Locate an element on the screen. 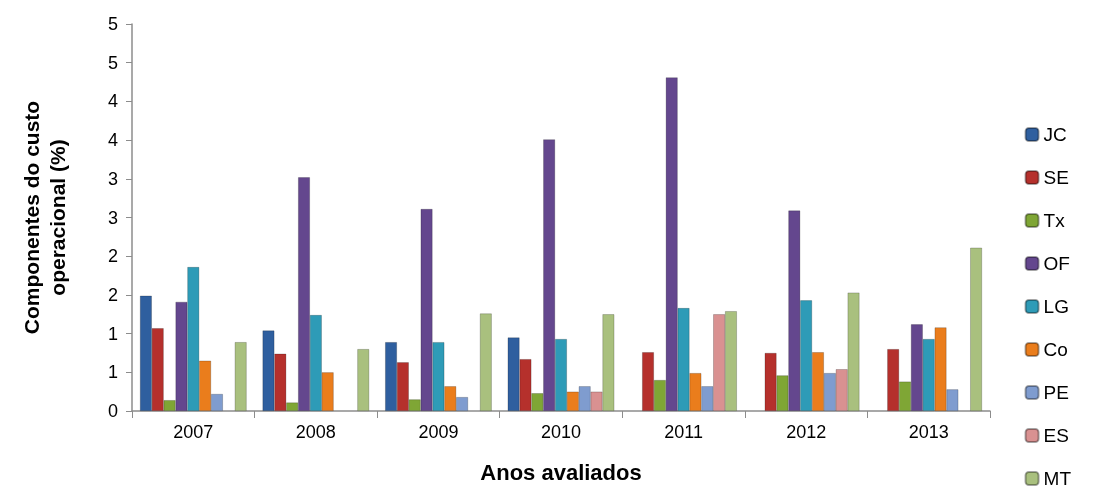 Image resolution: width=1094 pixels, height=495 pixels. legend-label: OF is located at coordinates (1056, 263).